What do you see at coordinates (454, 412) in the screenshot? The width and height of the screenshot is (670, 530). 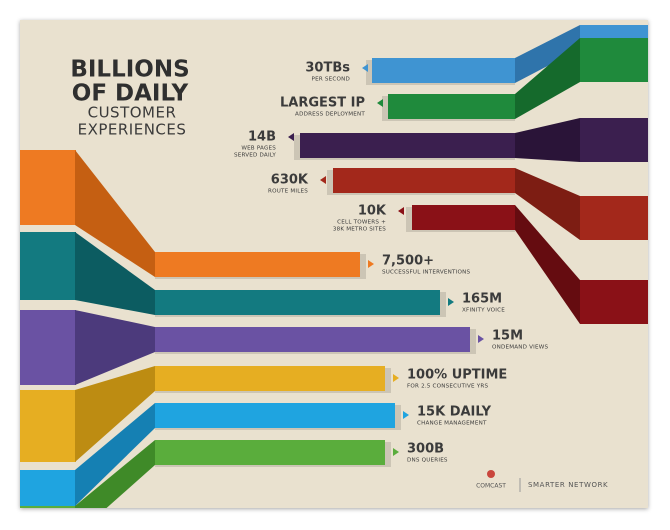 I see `stat-value: 15K DAILY` at bounding box center [454, 412].